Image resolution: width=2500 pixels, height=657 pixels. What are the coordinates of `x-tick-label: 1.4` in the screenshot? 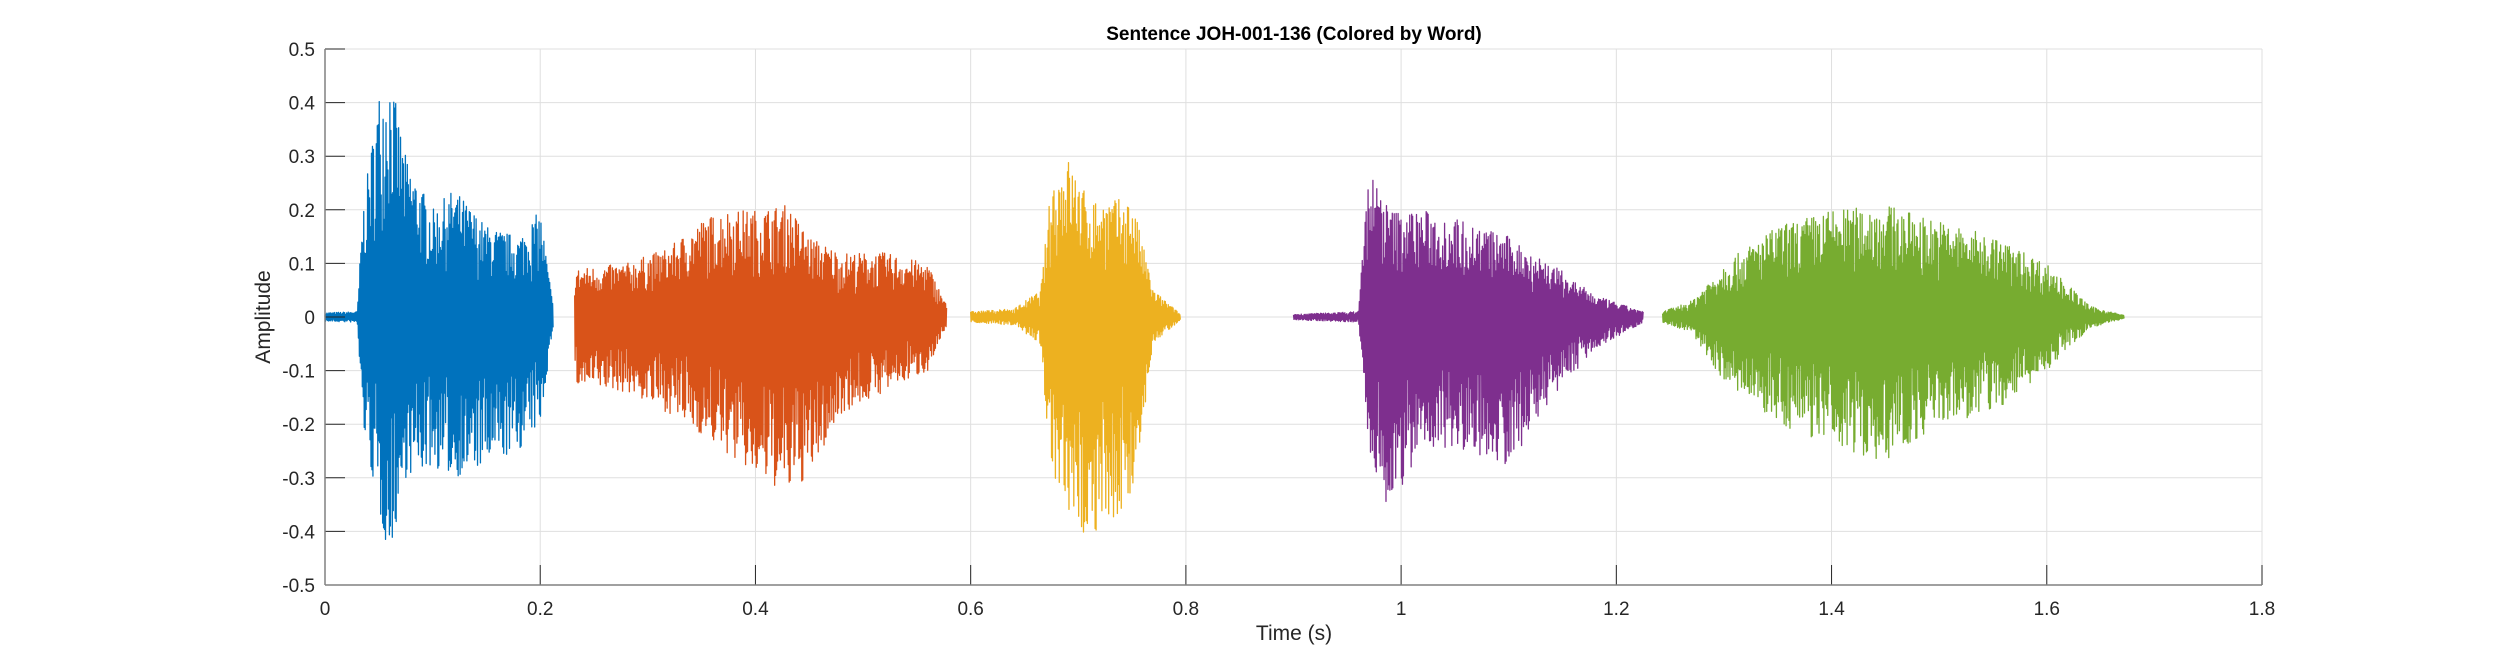 It's located at (1831, 609).